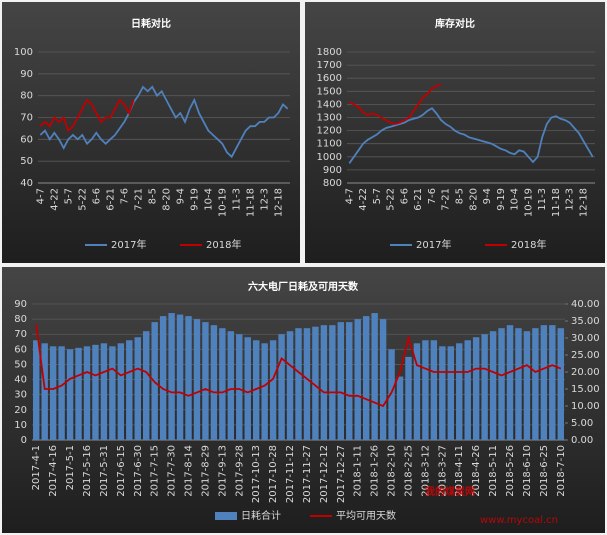  What do you see at coordinates (341, 474) in the screenshot?
I see `x-tick-label: 2017-12-27` at bounding box center [341, 474].